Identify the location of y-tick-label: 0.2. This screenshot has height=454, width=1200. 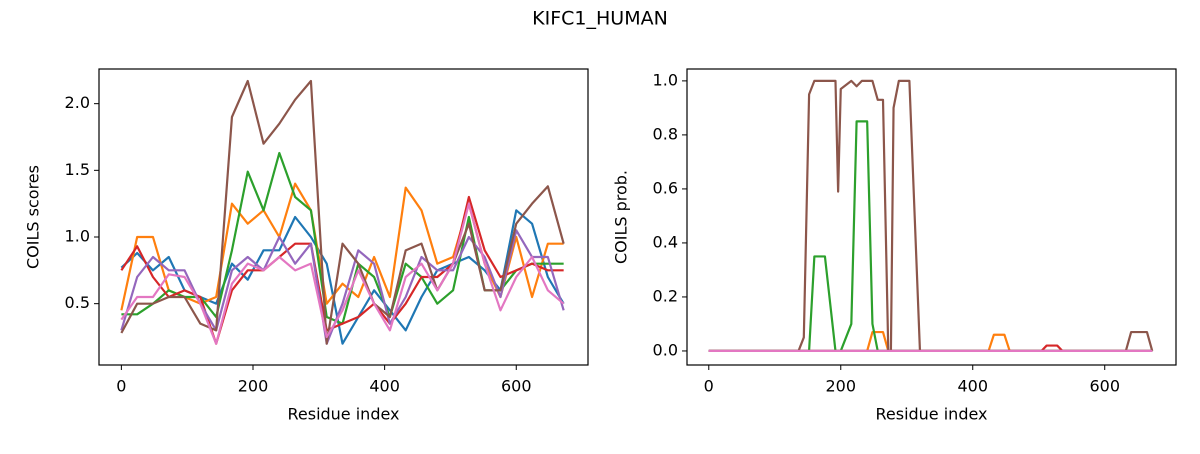
(665, 295).